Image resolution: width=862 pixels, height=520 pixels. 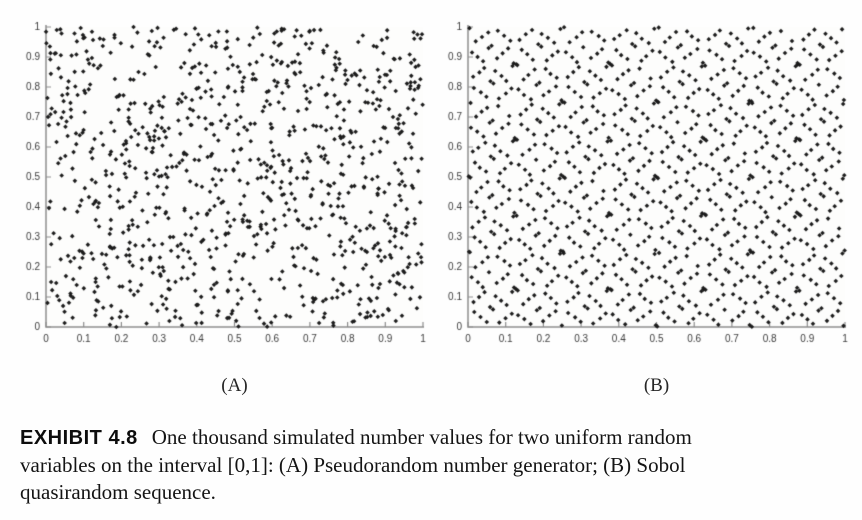 What do you see at coordinates (656, 385) in the screenshot?
I see `panel-b-label: (B)` at bounding box center [656, 385].